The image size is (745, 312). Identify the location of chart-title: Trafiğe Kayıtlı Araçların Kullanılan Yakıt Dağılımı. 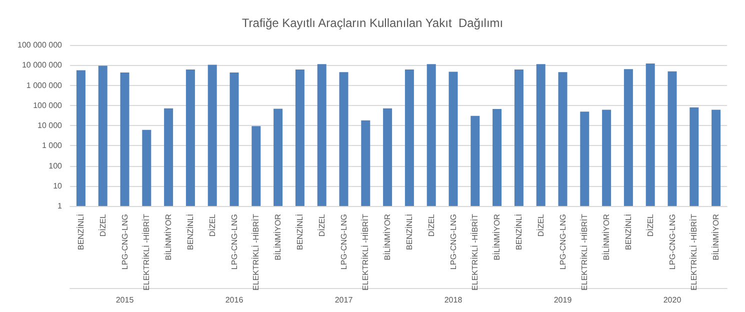
(373, 23).